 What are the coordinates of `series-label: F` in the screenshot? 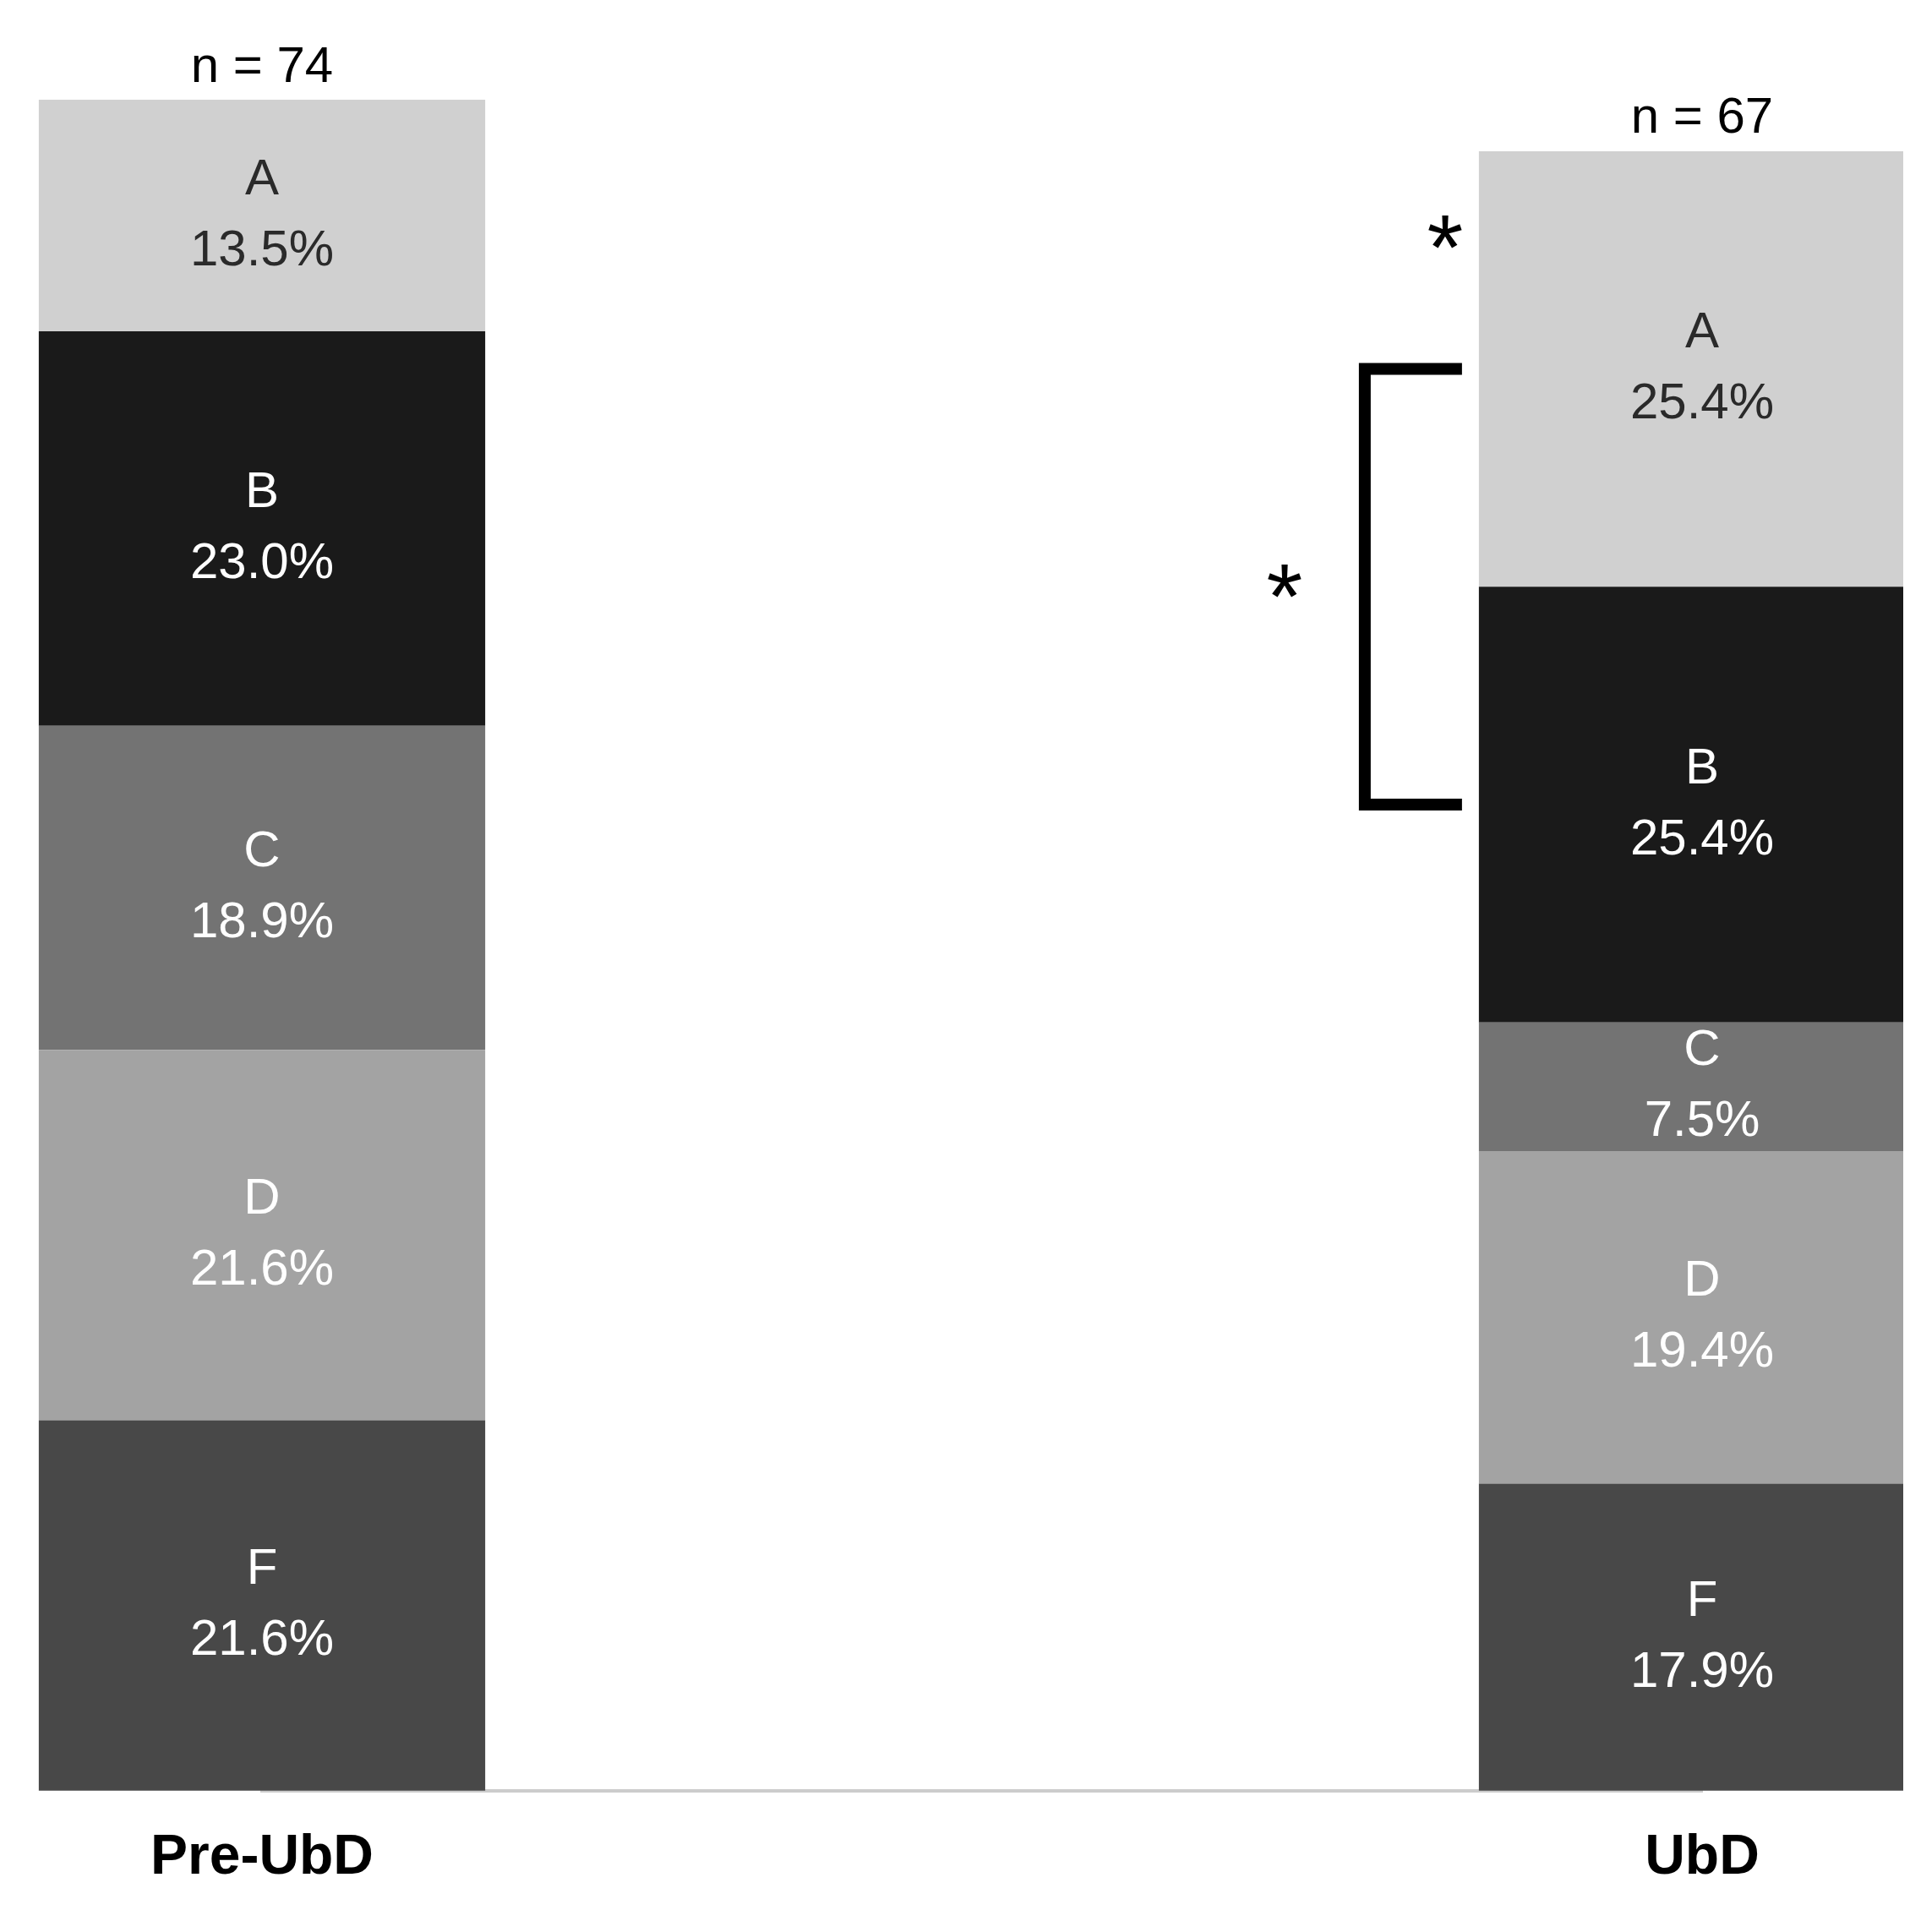 It's located at (1702, 1598).